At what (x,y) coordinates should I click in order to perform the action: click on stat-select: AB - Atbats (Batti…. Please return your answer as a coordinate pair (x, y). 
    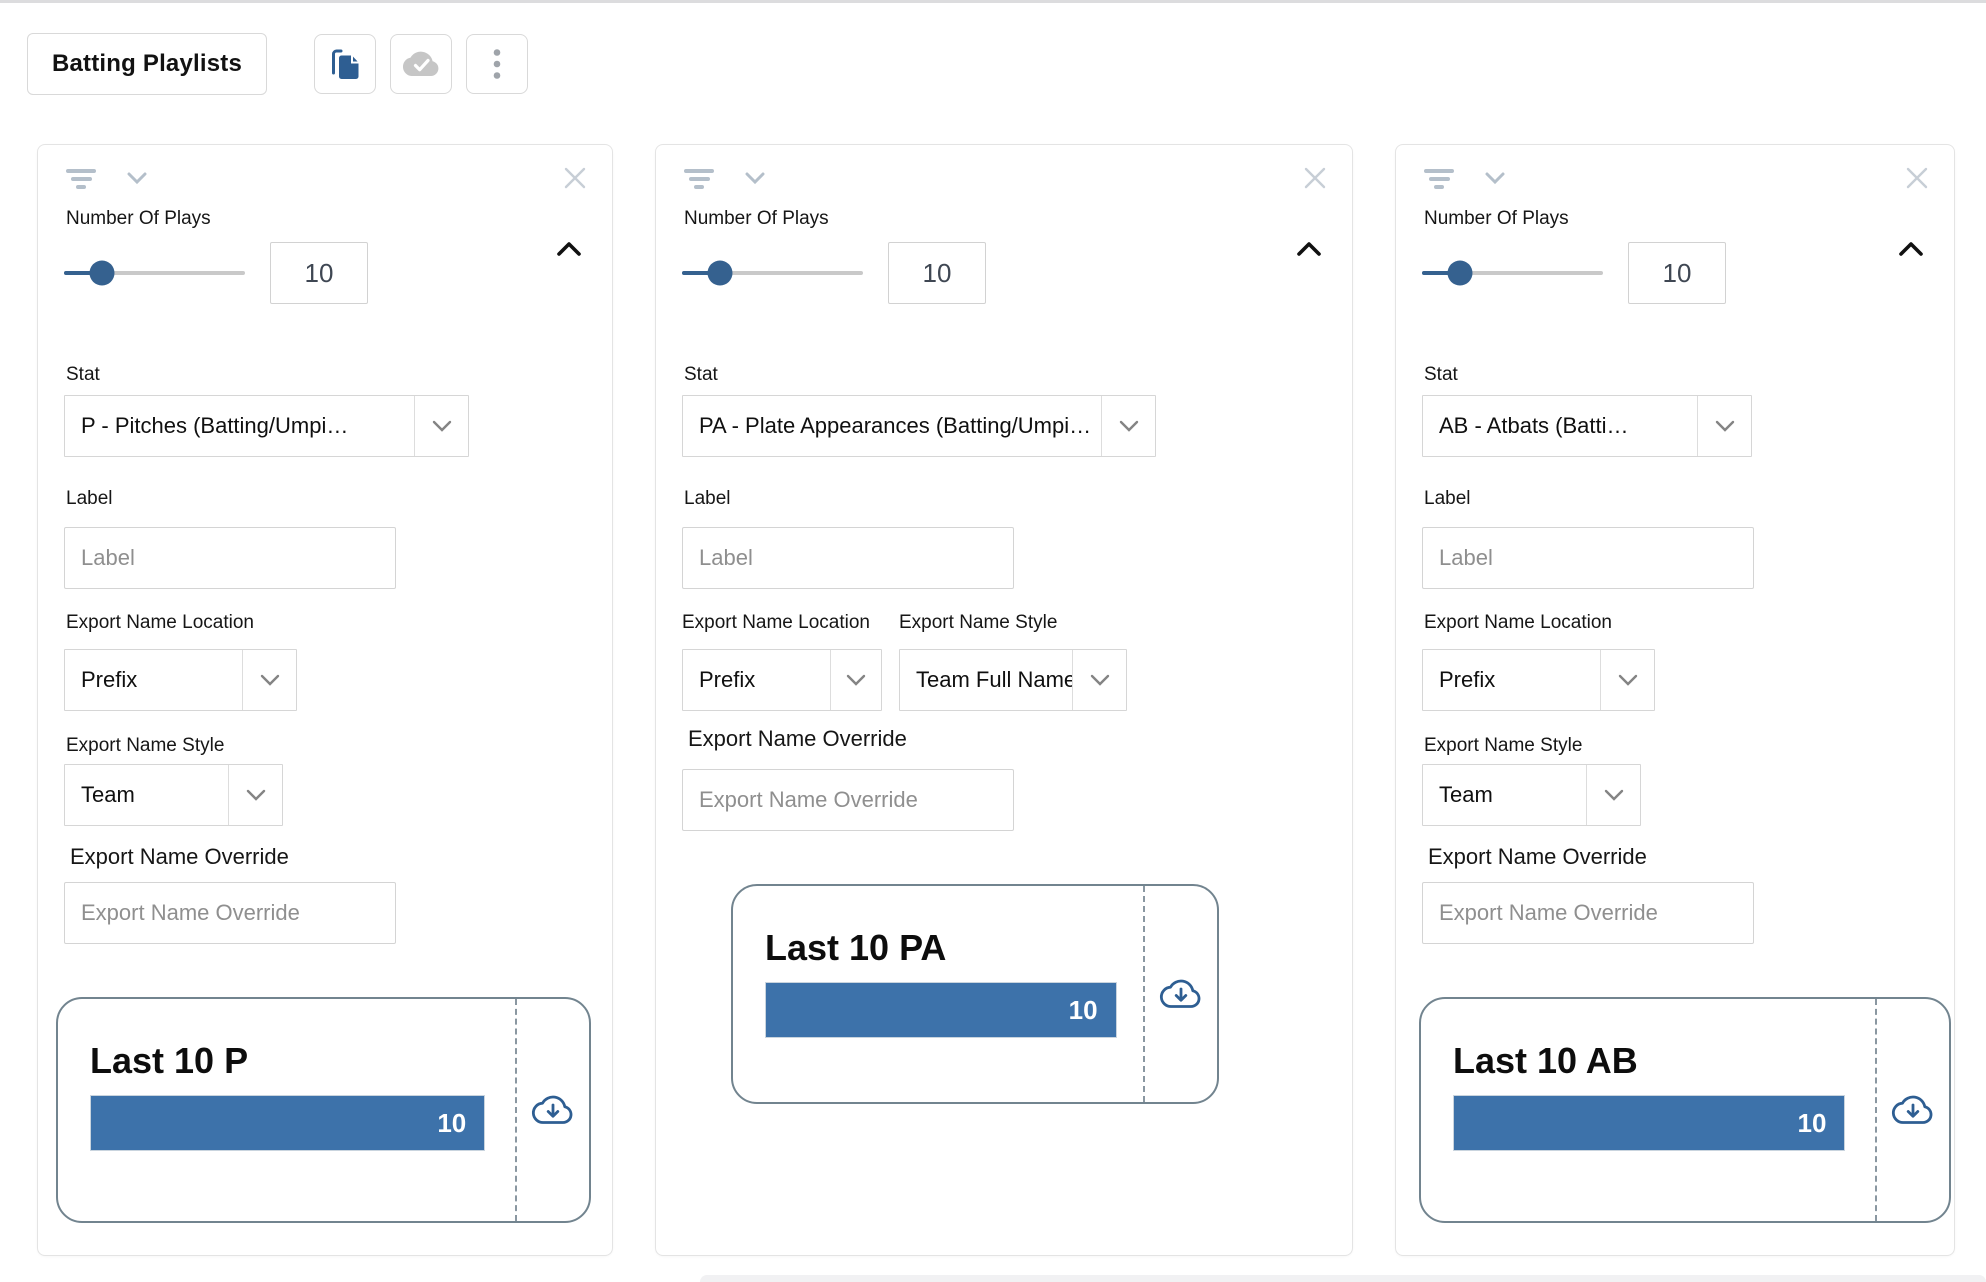
    Looking at the image, I should click on (1587, 426).